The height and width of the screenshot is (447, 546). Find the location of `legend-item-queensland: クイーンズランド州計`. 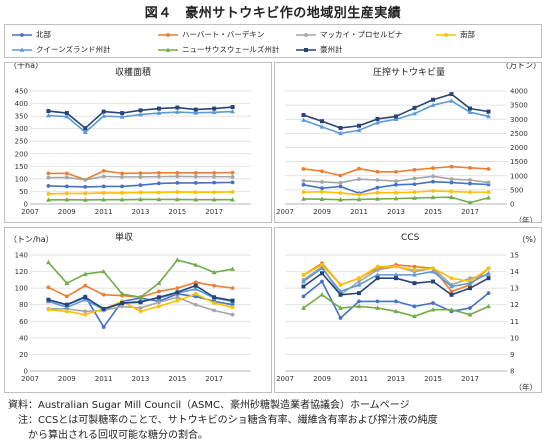

legend-item-queensland: クイーンズランド州計 is located at coordinates (60, 49).